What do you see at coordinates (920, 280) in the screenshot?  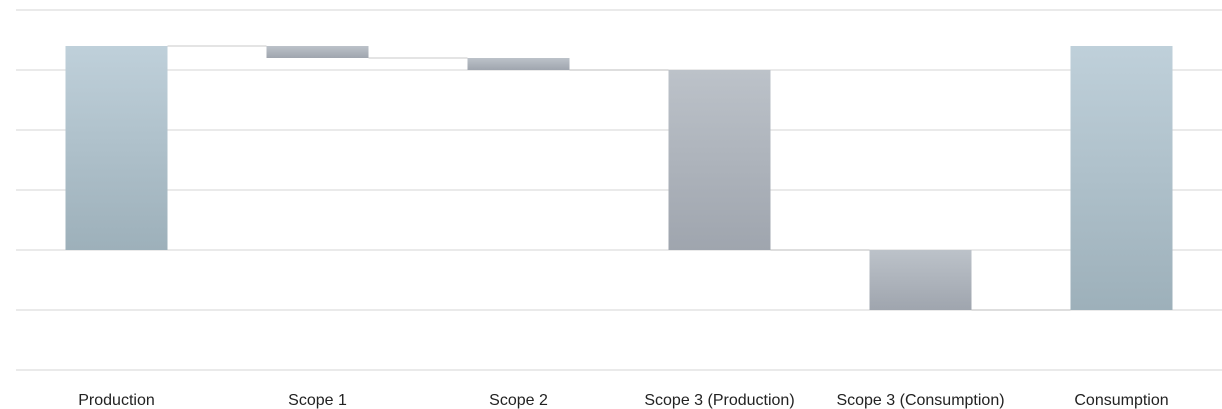 I see `bar-scope-3-consumption` at bounding box center [920, 280].